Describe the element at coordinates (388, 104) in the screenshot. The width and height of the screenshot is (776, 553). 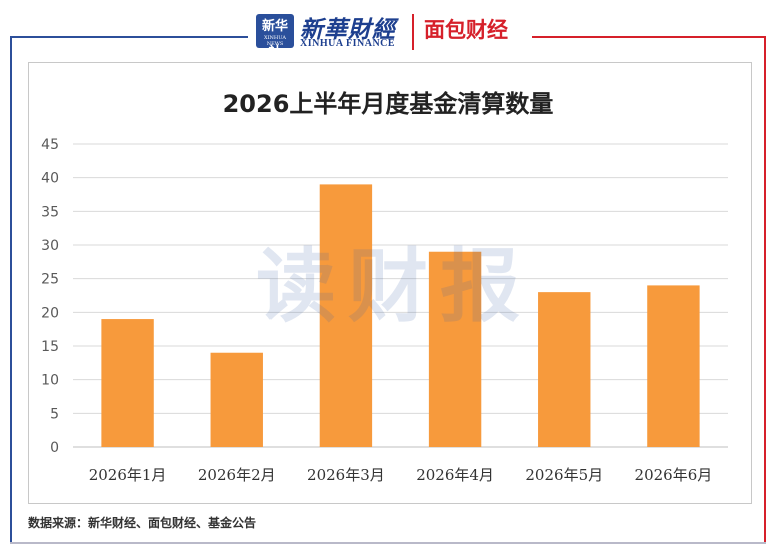
I see `chart-title: 2026上半年月度基金清算数量` at that location.